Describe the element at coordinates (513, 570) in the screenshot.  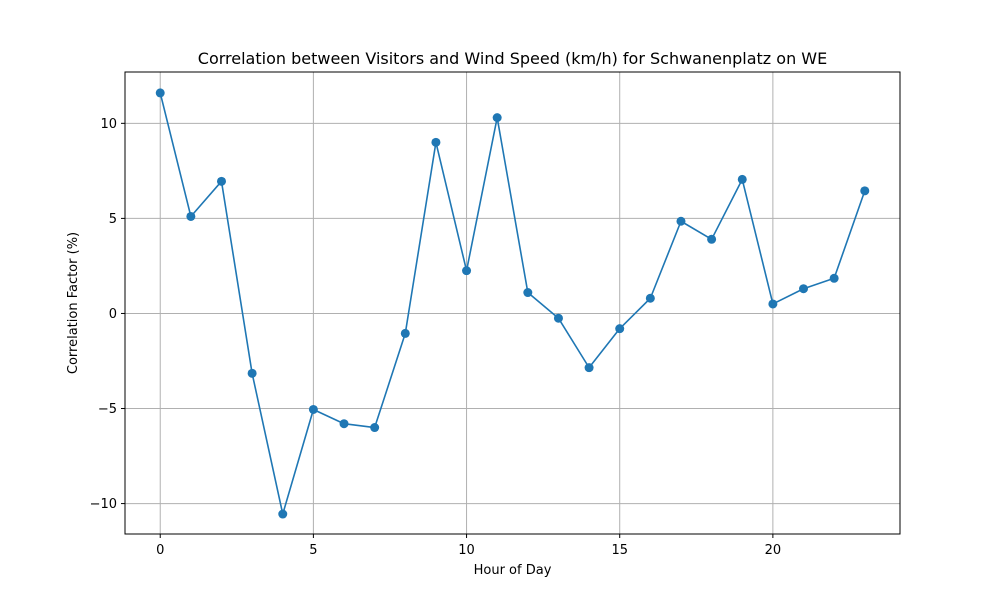
I see `x-axis-title: Hour of Day` at that location.